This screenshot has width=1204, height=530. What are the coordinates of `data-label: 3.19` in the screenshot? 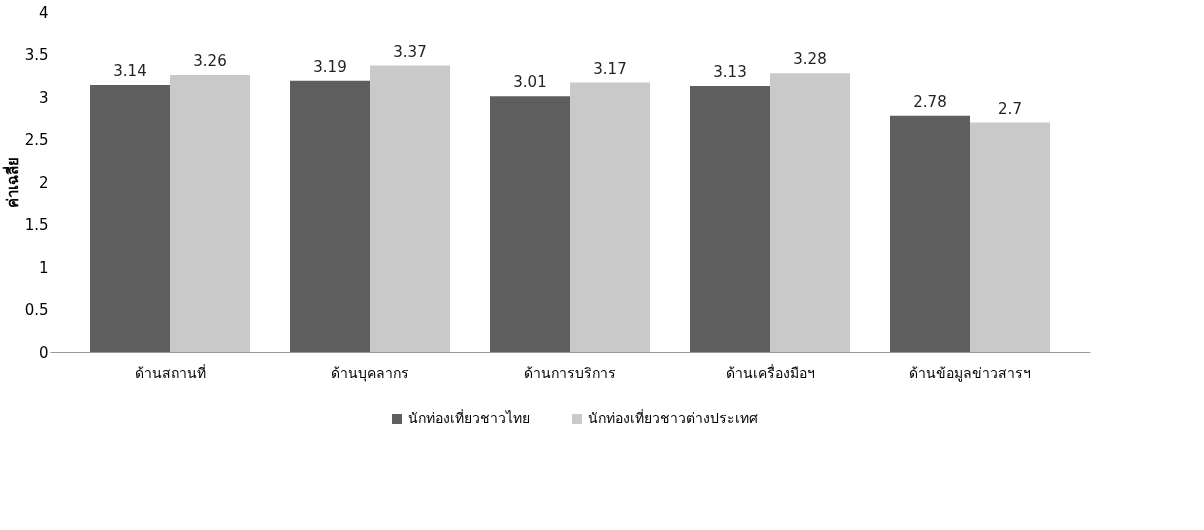 It's located at (330, 66).